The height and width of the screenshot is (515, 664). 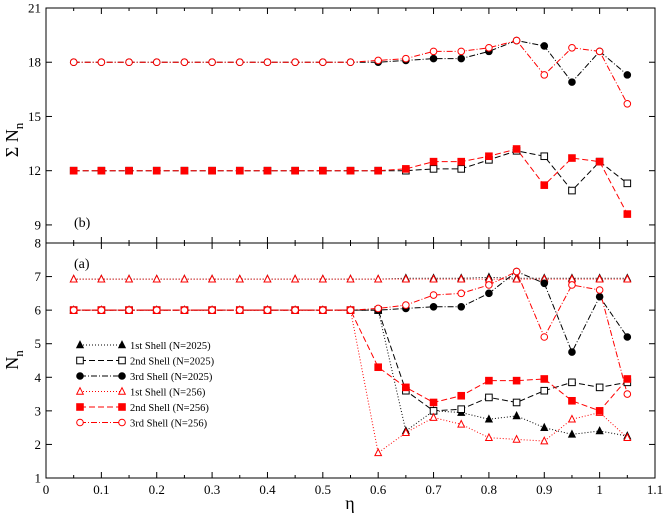 I want to click on panel-a-ytick-label: 6, so click(x=38, y=310).